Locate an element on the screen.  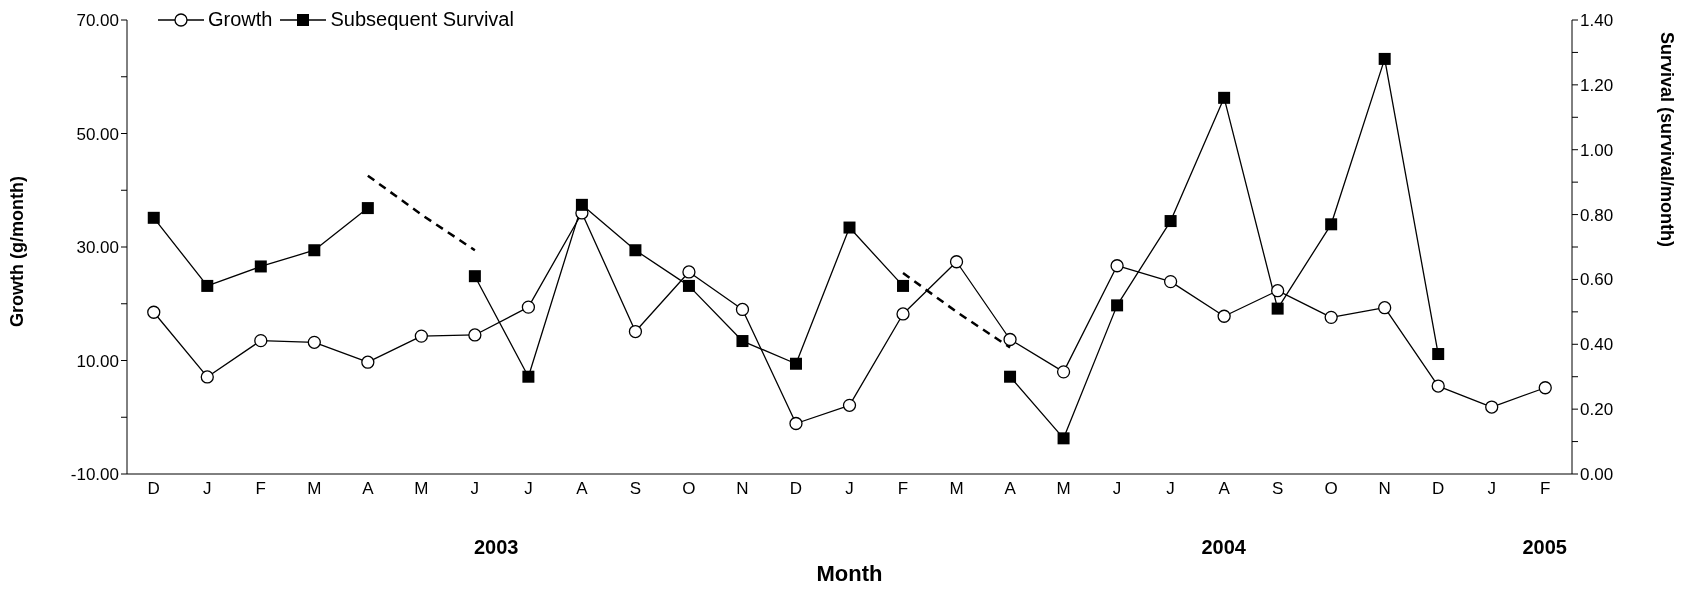
y2-tick-label: 0.20 is located at coordinates (1597, 410).